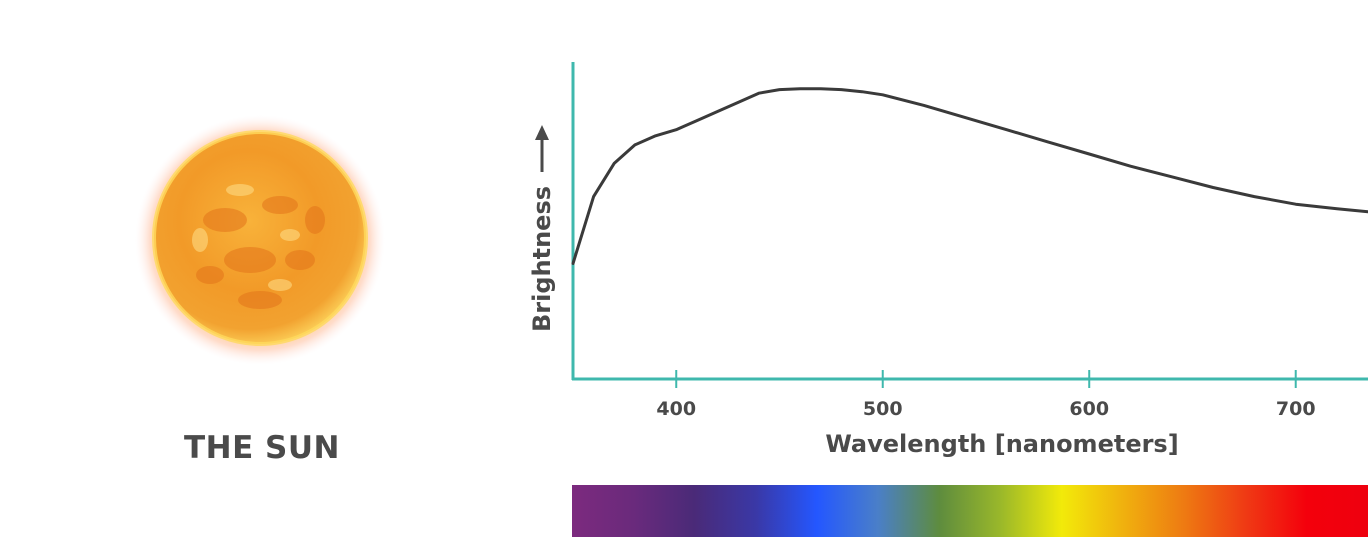 The width and height of the screenshot is (1368, 542). I want to click on x-tick-label-500: 500, so click(883, 409).